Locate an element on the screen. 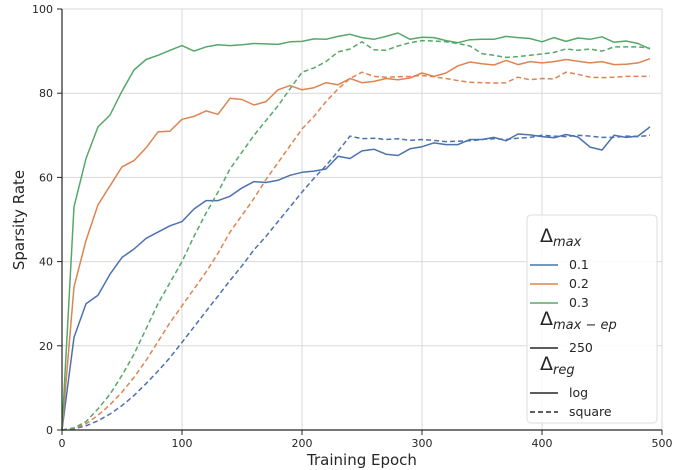  x-tick-label: 100 is located at coordinates (182, 443).